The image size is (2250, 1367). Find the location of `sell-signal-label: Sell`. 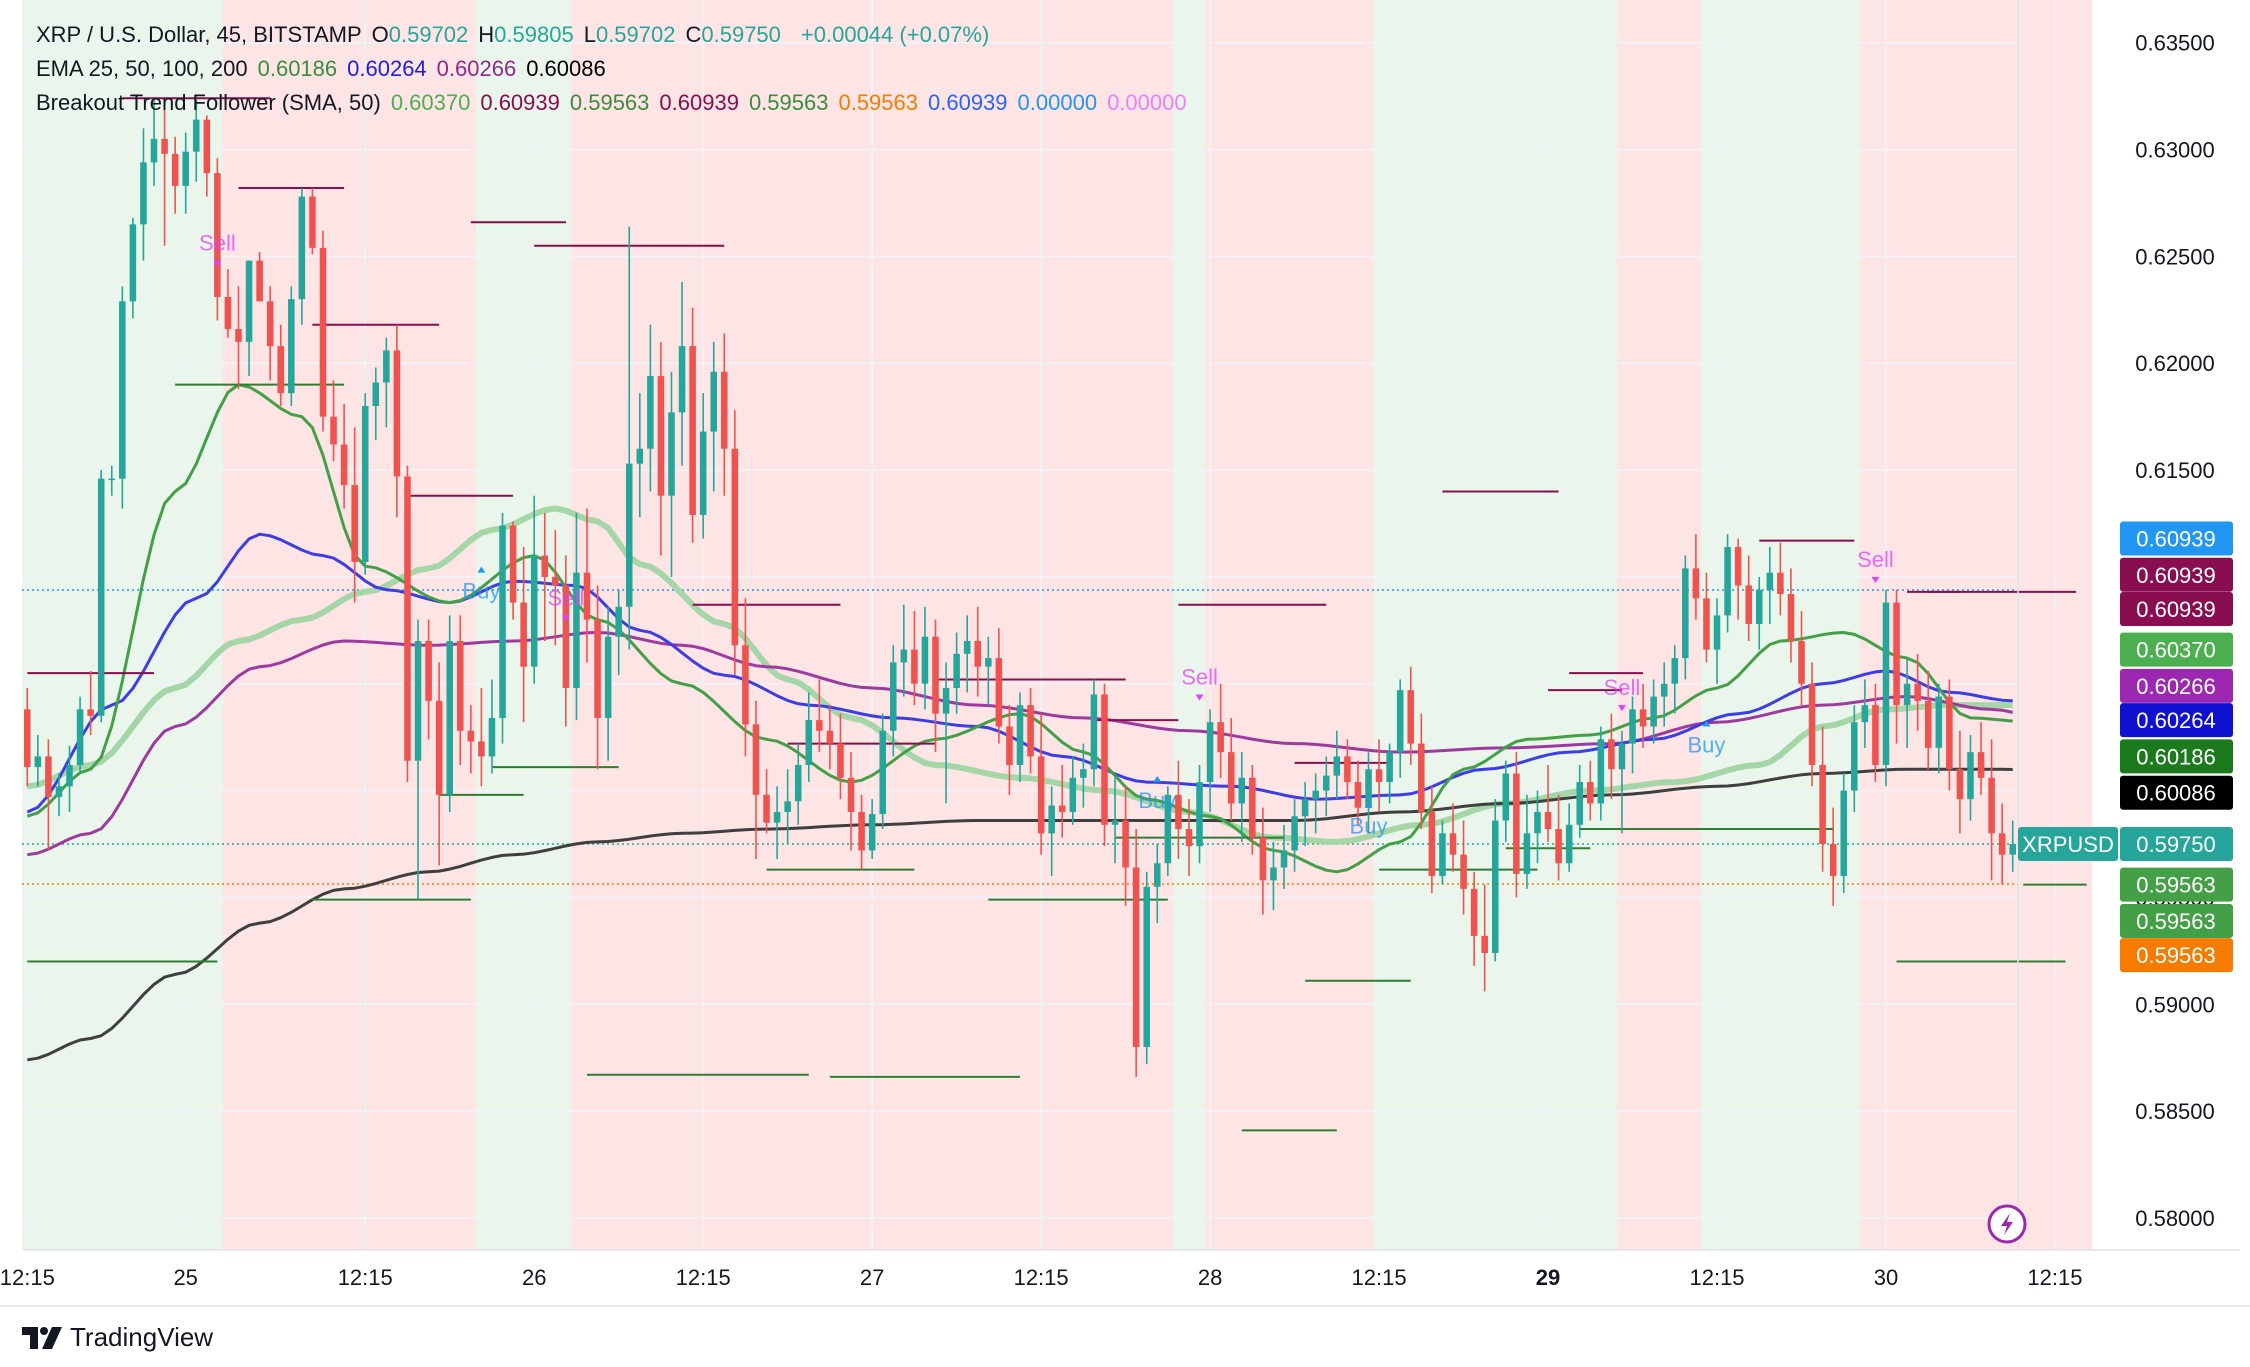

sell-signal-label: Sell is located at coordinates (1622, 687).